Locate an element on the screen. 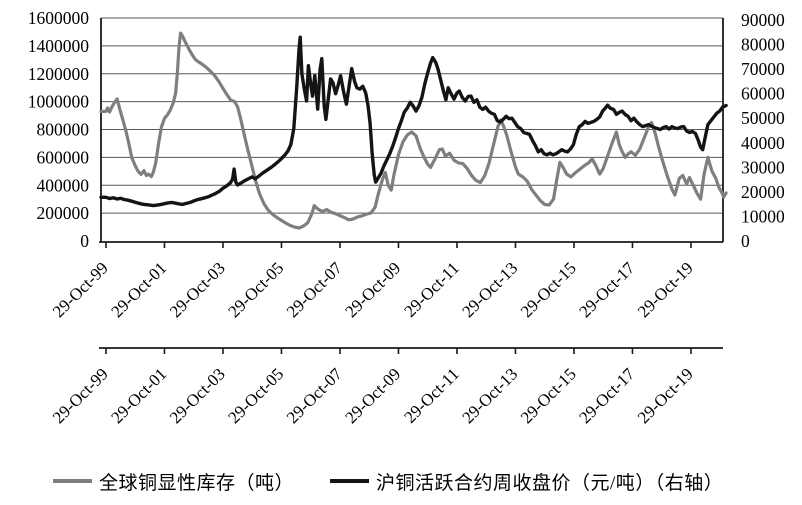 This screenshot has width=802, height=505. x-axis-primary-tick-label: 29-Oct-01 is located at coordinates (138, 289).